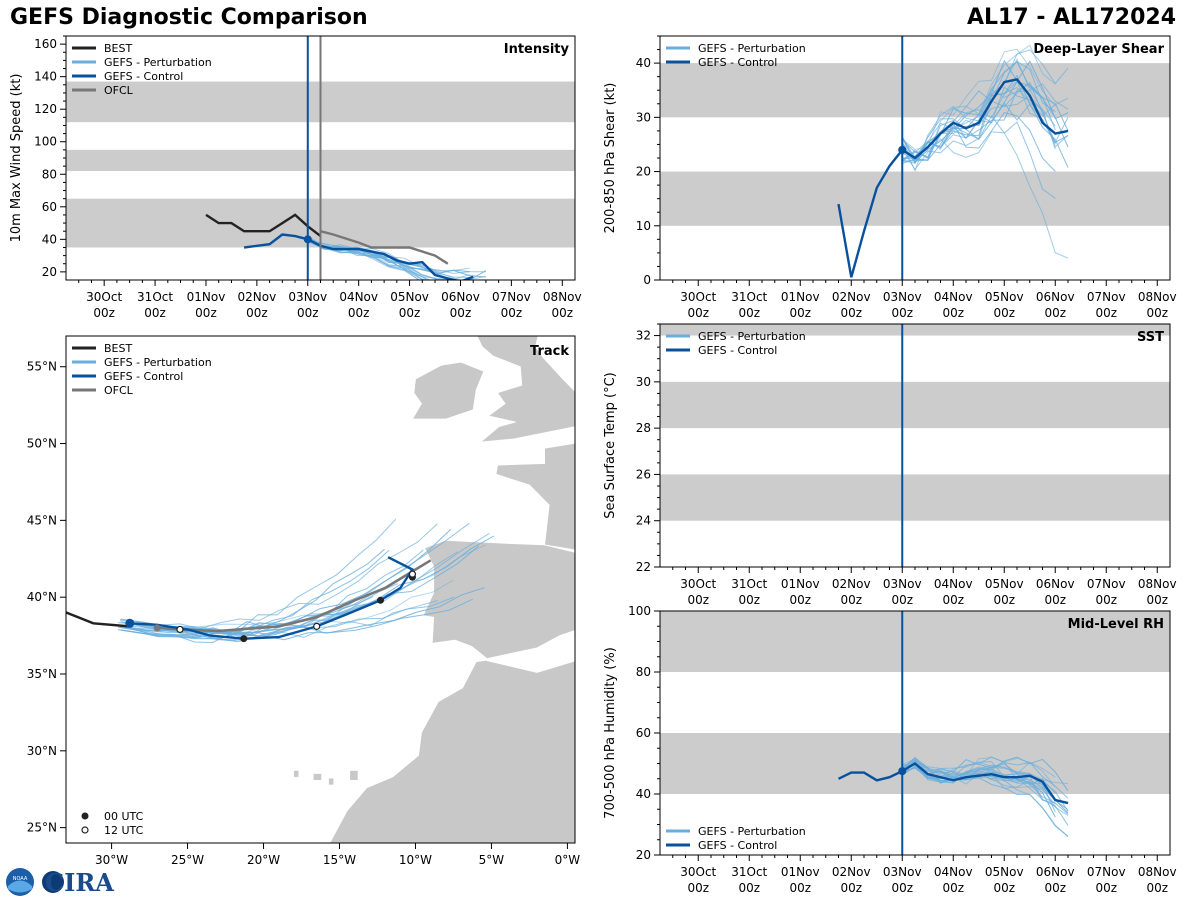  What do you see at coordinates (643, 226) in the screenshot?
I see `y-tick-label: 10` at bounding box center [643, 226].